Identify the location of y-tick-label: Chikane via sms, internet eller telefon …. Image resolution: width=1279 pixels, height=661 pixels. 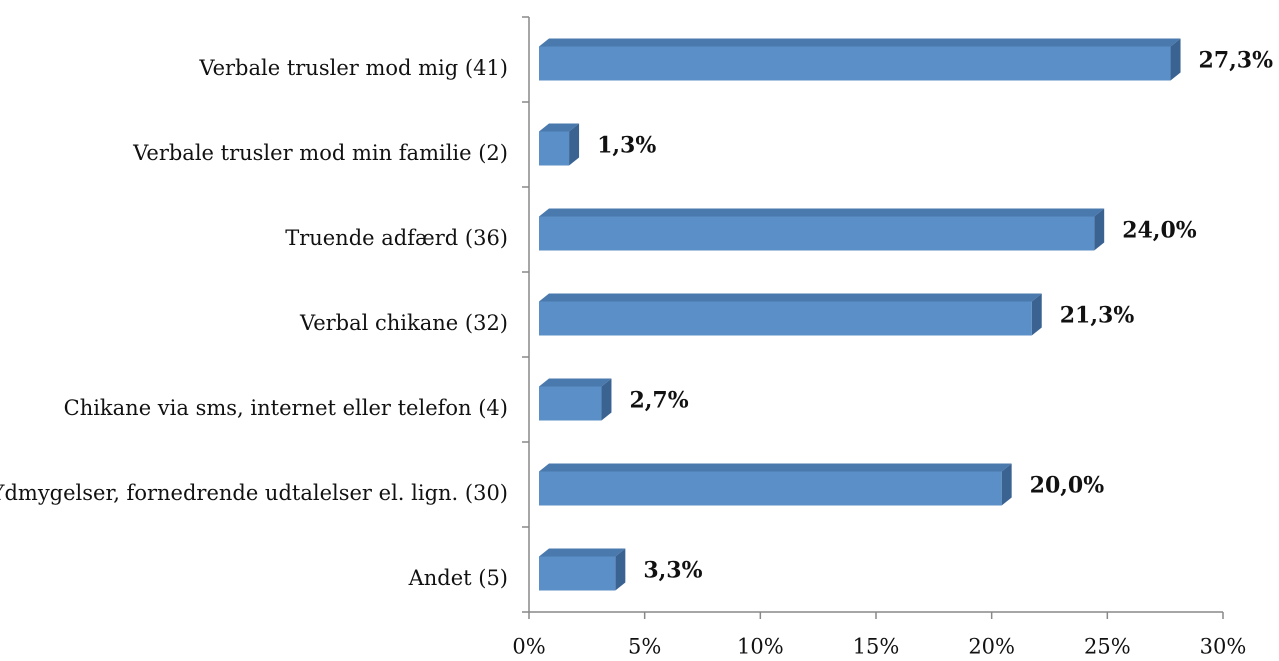
(286, 408).